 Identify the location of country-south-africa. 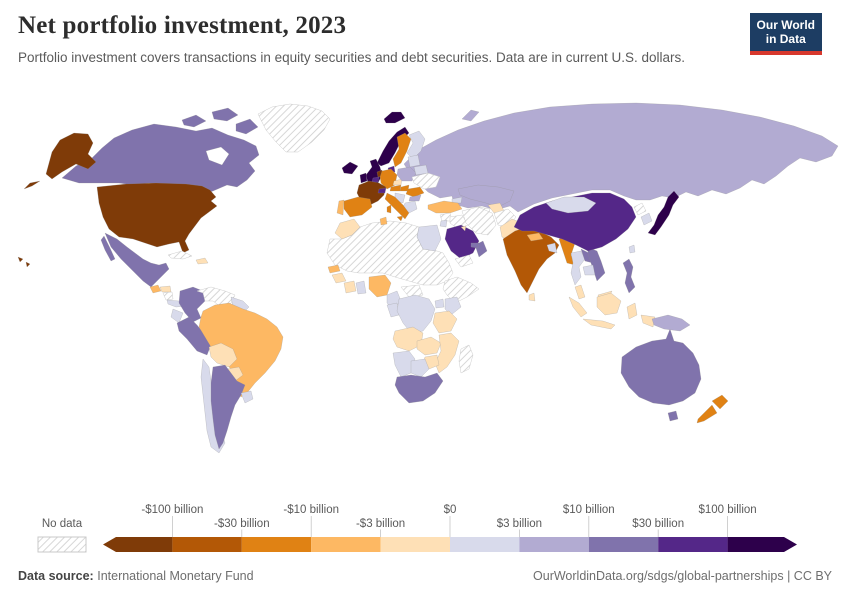
(419, 388).